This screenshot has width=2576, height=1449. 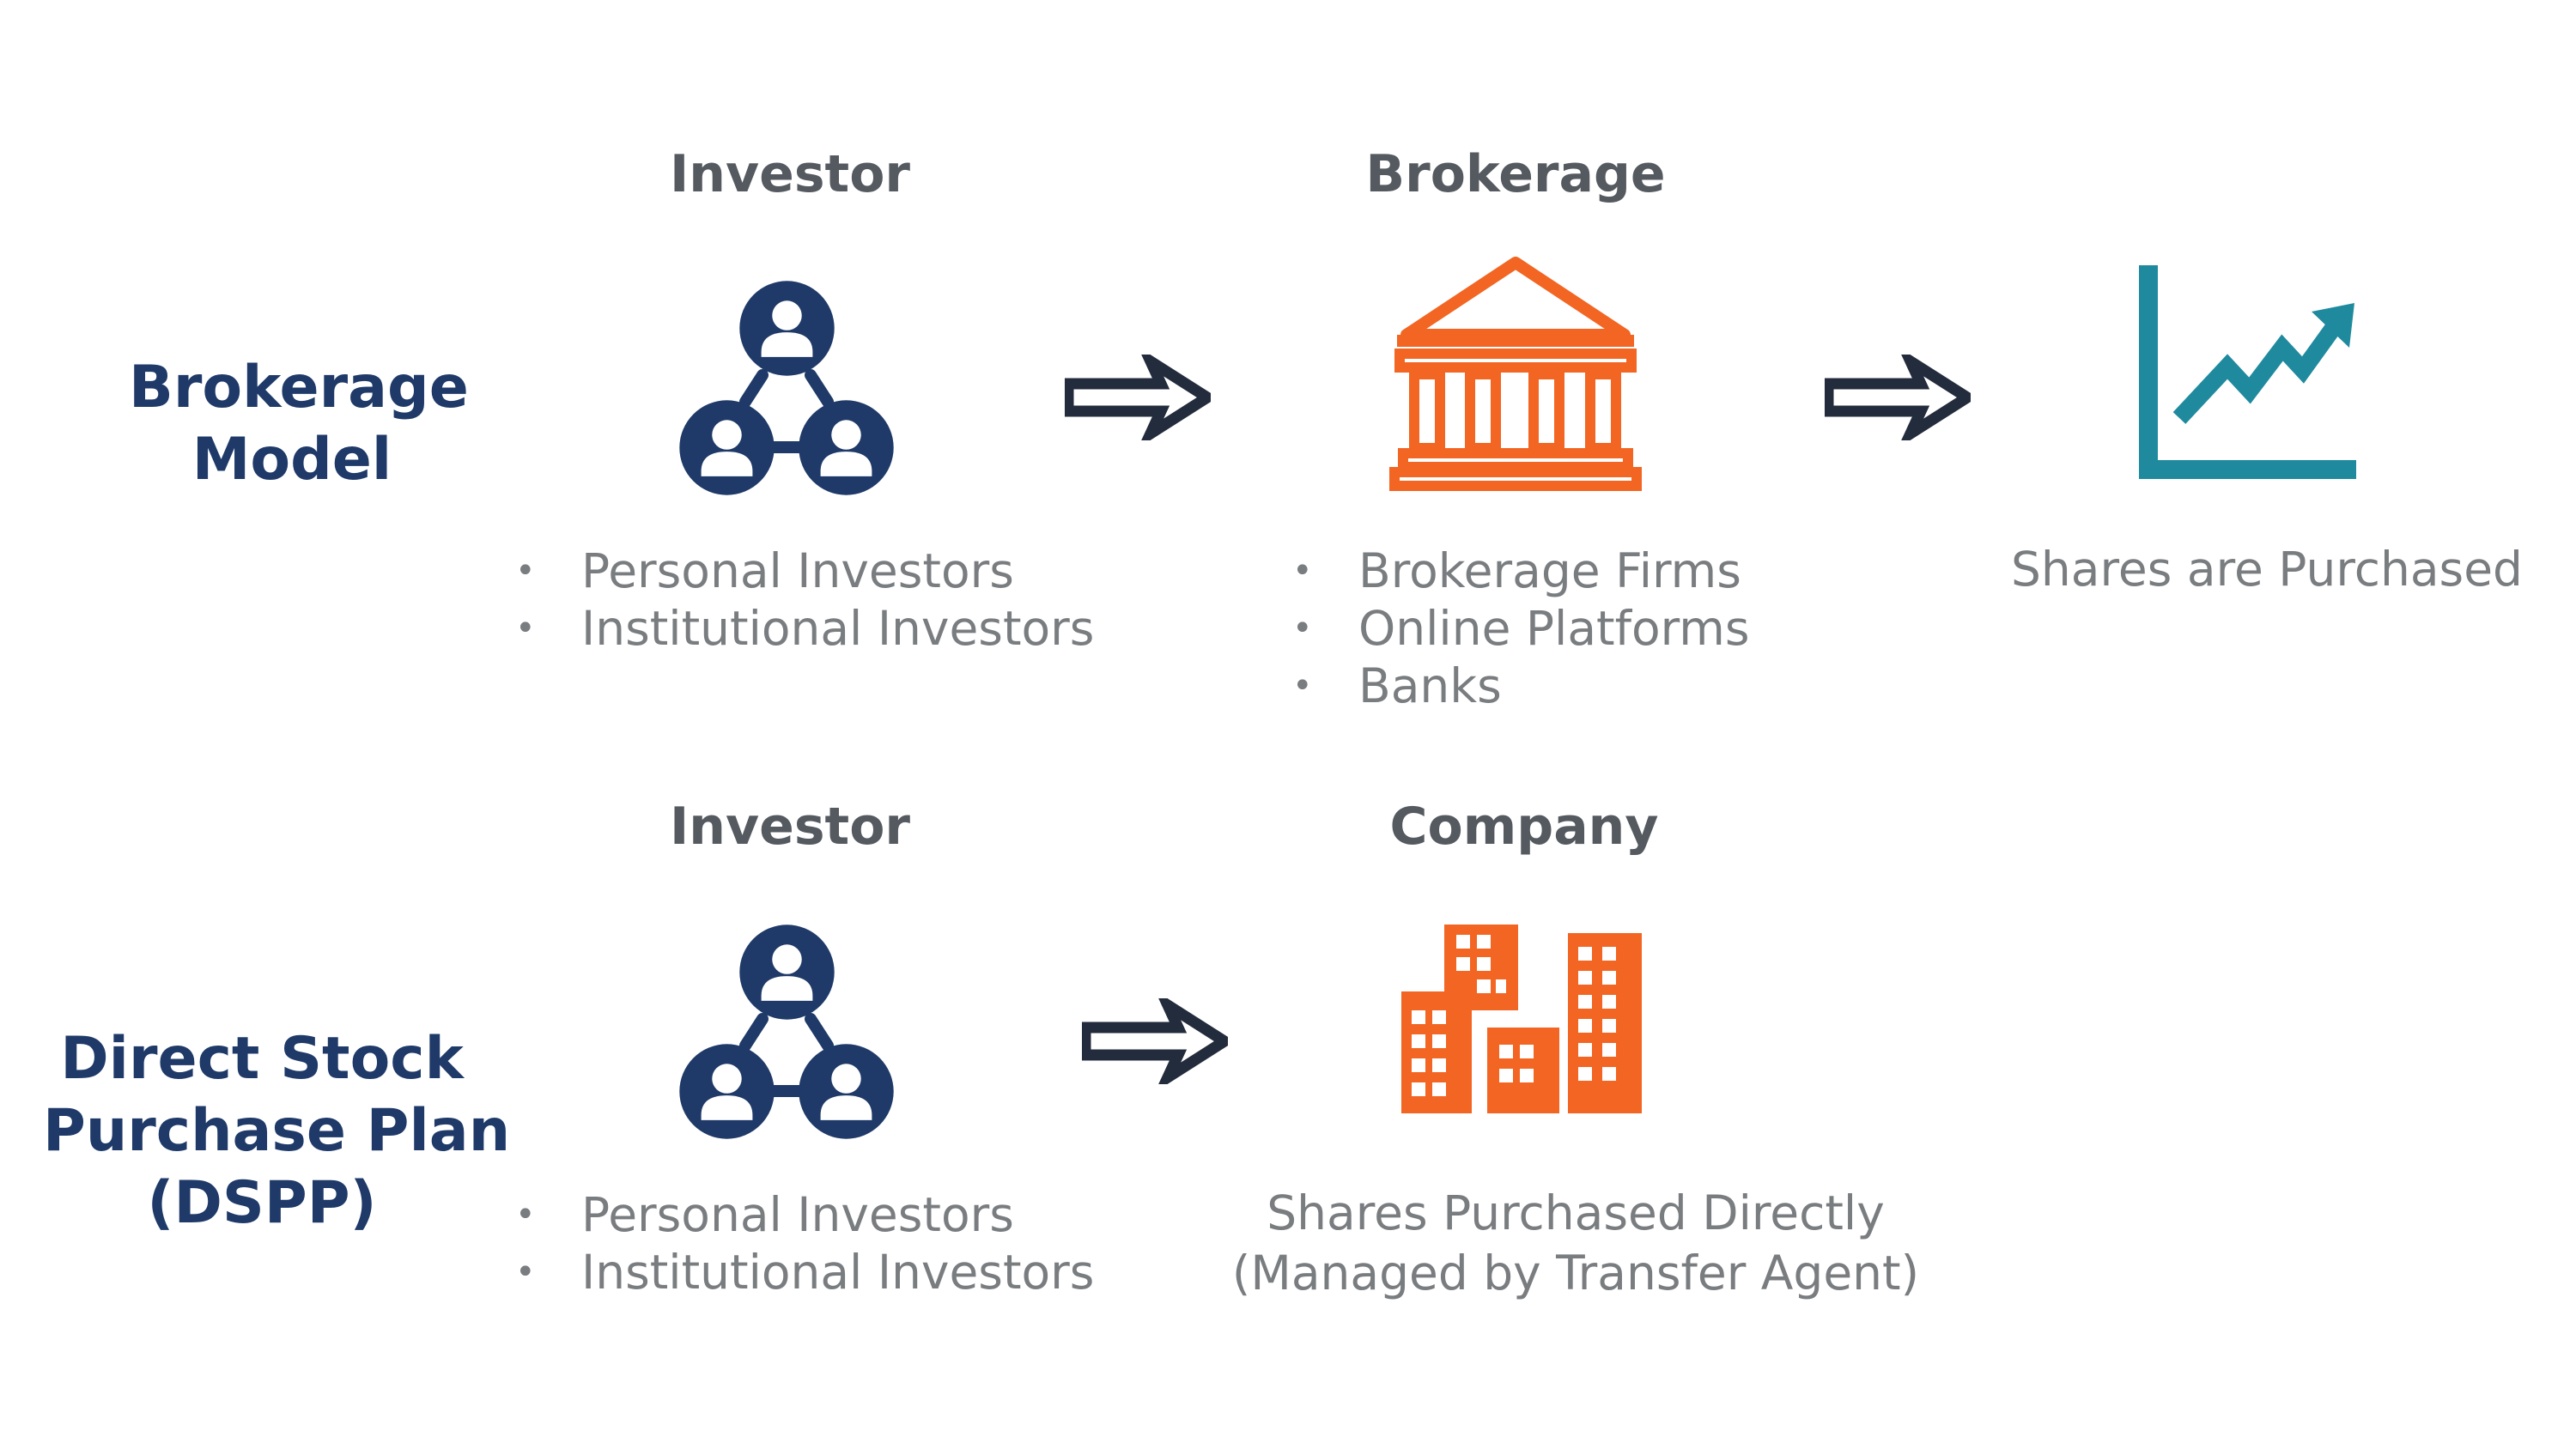 I want to click on company-purchase-text-line2: (Managed by Transfer Agent), so click(x=1576, y=1273).